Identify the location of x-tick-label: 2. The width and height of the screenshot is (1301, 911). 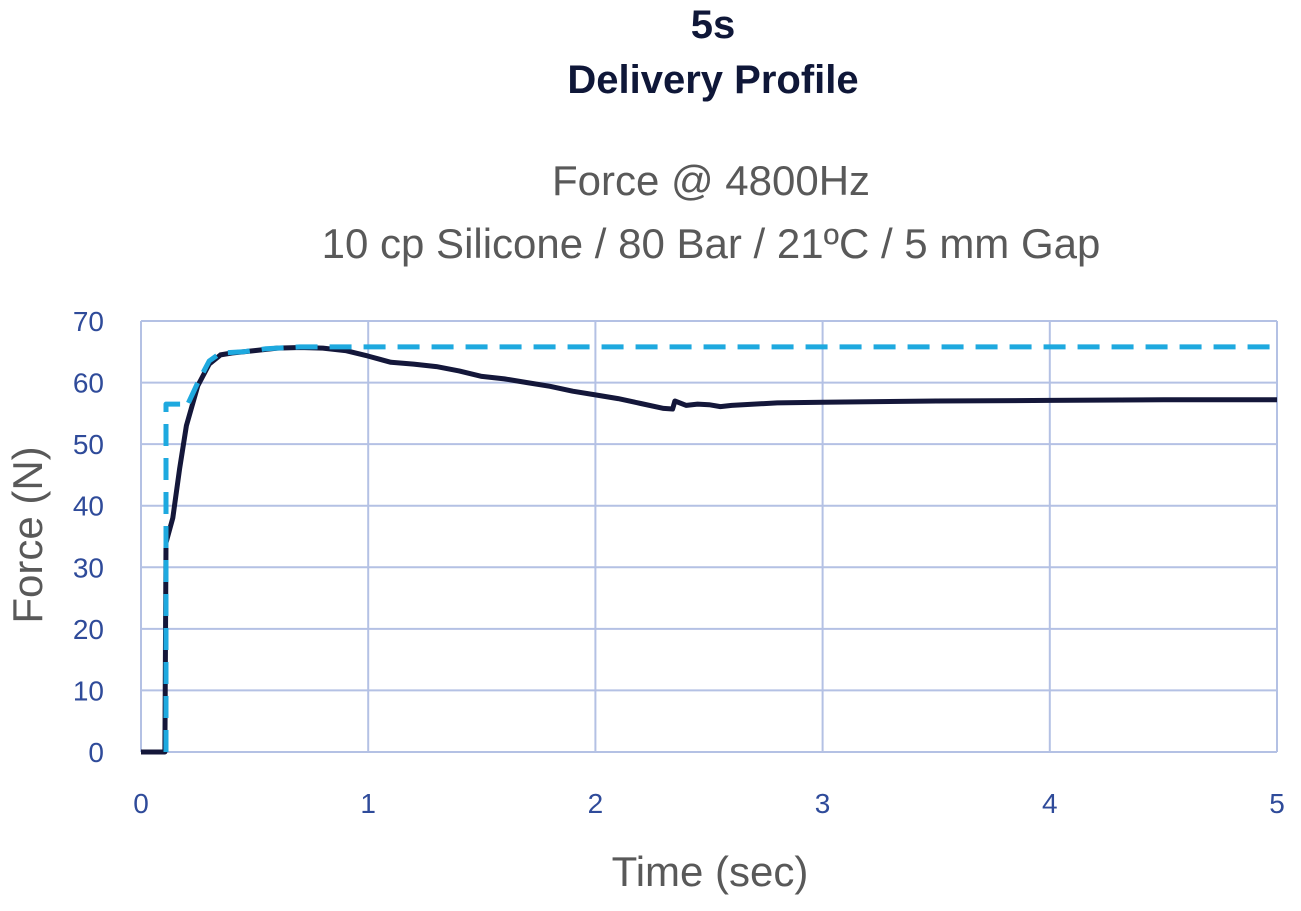
(596, 803).